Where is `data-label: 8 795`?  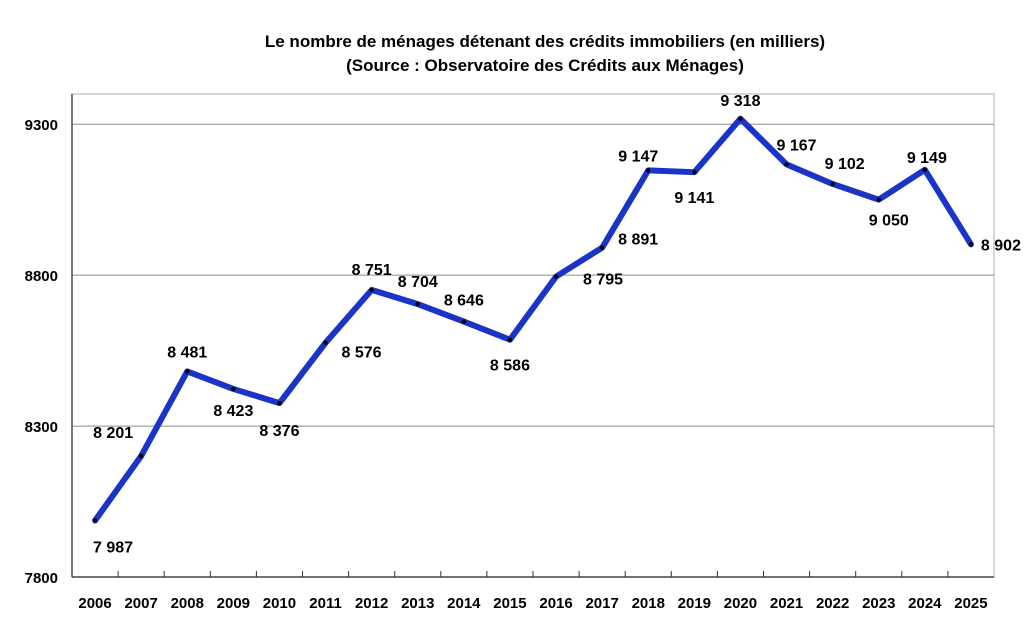 data-label: 8 795 is located at coordinates (603, 280).